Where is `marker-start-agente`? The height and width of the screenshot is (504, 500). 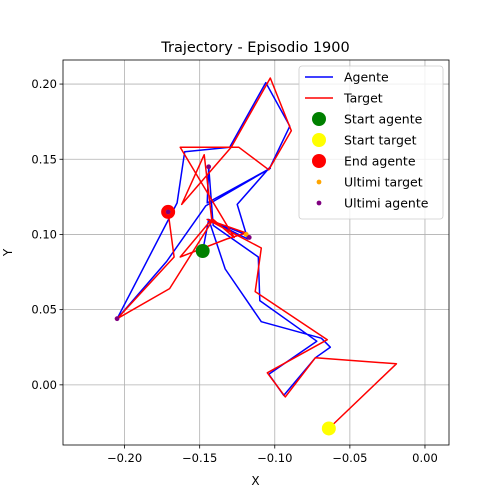
marker-start-agente is located at coordinates (202, 250).